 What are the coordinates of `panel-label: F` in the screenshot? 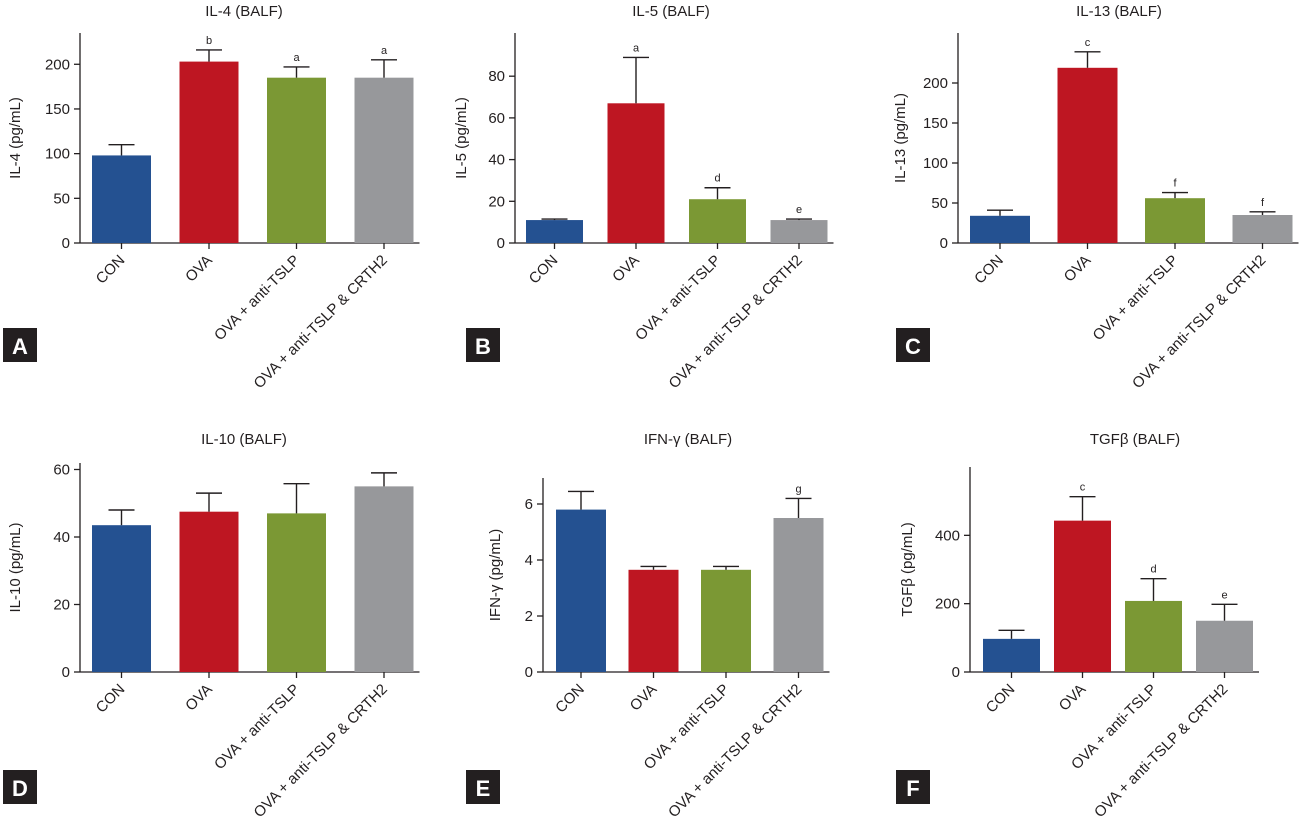 It's located at (912, 788).